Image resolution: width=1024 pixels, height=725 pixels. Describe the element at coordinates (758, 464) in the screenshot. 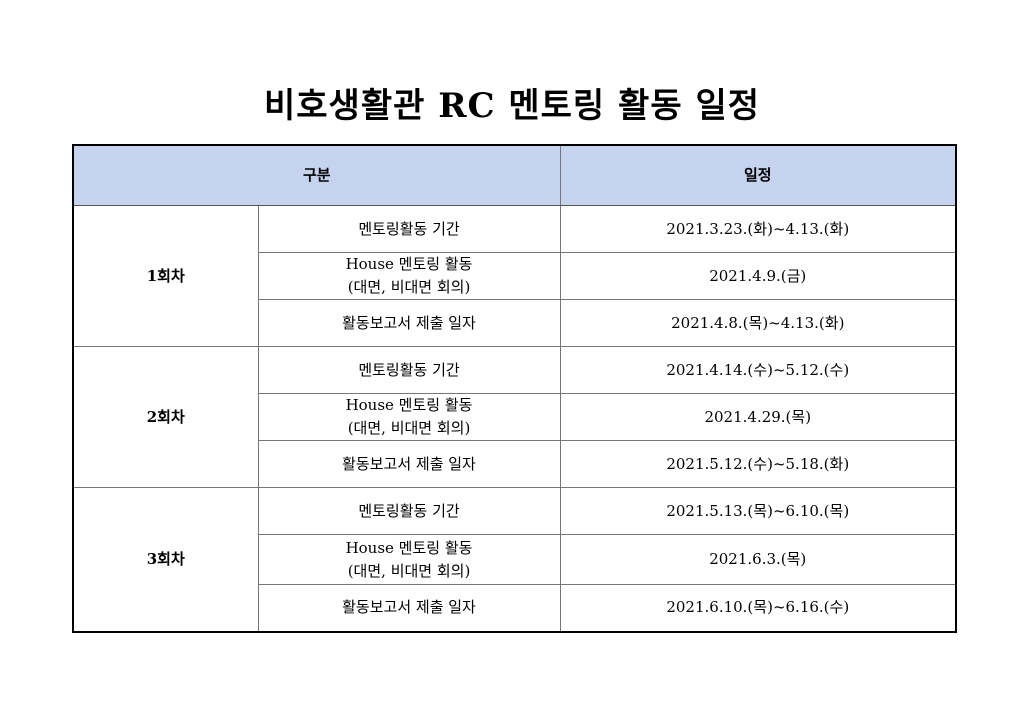

I see `date-cell: 2021.5.12.(수)~5.18.(화)` at that location.